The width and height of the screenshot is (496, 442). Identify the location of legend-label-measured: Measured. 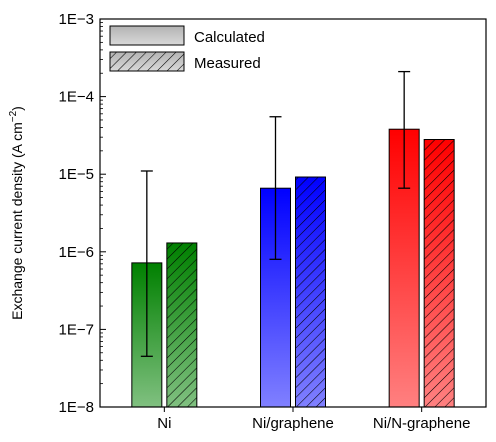
(227, 63).